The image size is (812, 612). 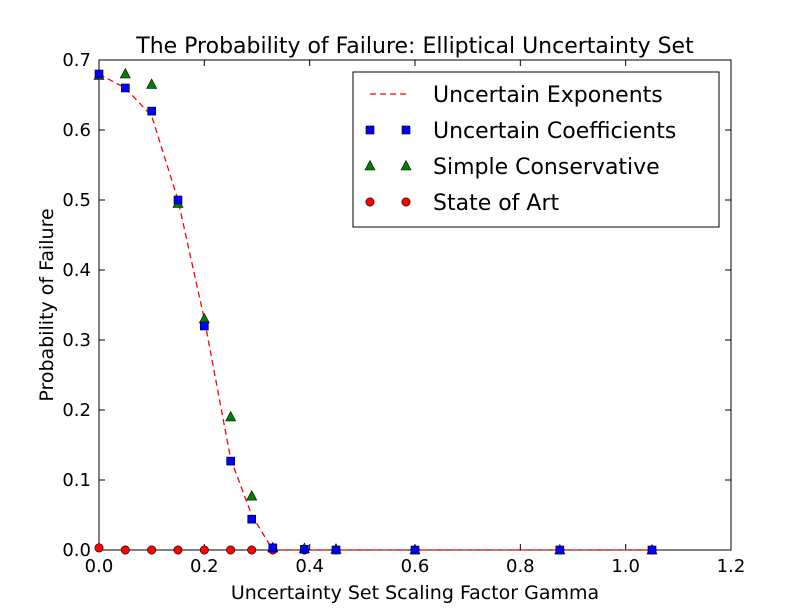 I want to click on x-axis-label: Uncertainty Set Scaling Factor Gamma, so click(x=415, y=593).